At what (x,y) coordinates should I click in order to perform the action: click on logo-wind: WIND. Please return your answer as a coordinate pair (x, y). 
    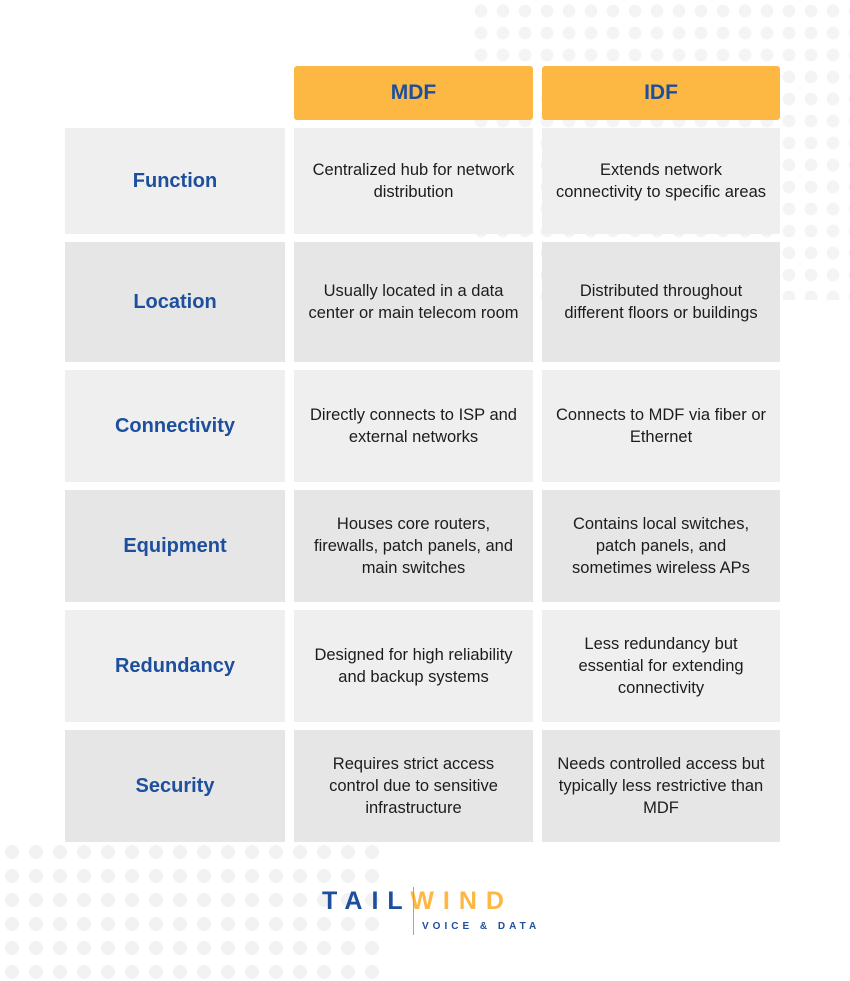
    Looking at the image, I should click on (461, 901).